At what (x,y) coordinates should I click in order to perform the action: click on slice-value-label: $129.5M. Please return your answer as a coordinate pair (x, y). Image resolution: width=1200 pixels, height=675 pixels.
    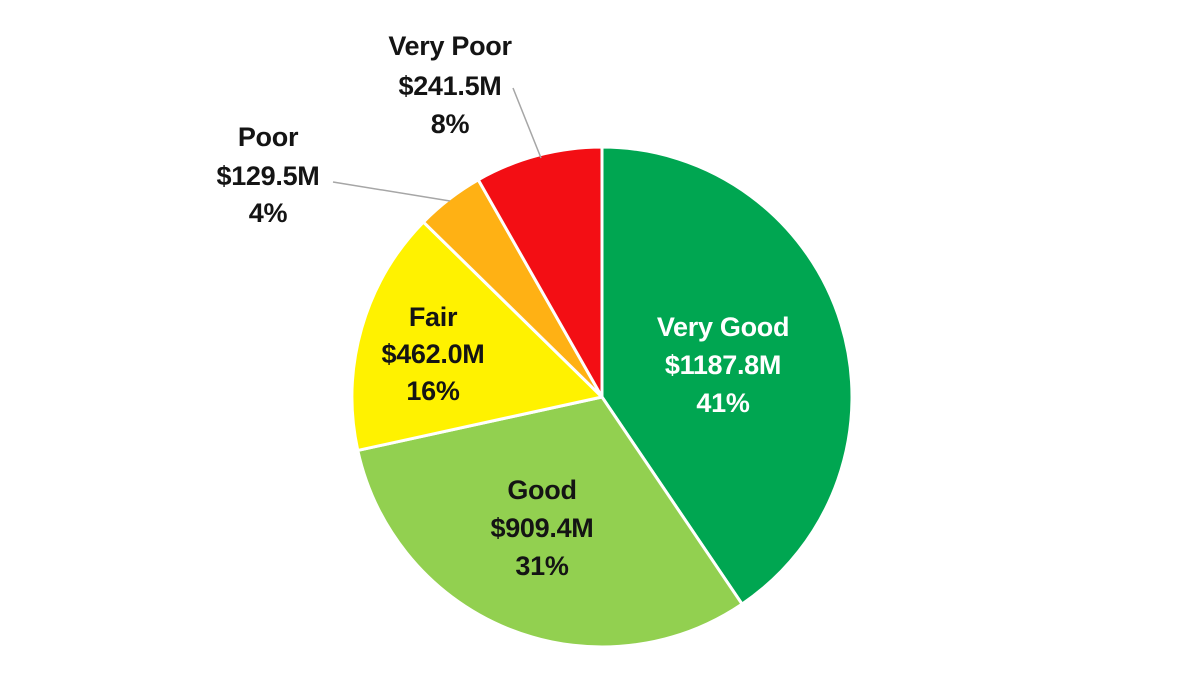
    Looking at the image, I should click on (268, 176).